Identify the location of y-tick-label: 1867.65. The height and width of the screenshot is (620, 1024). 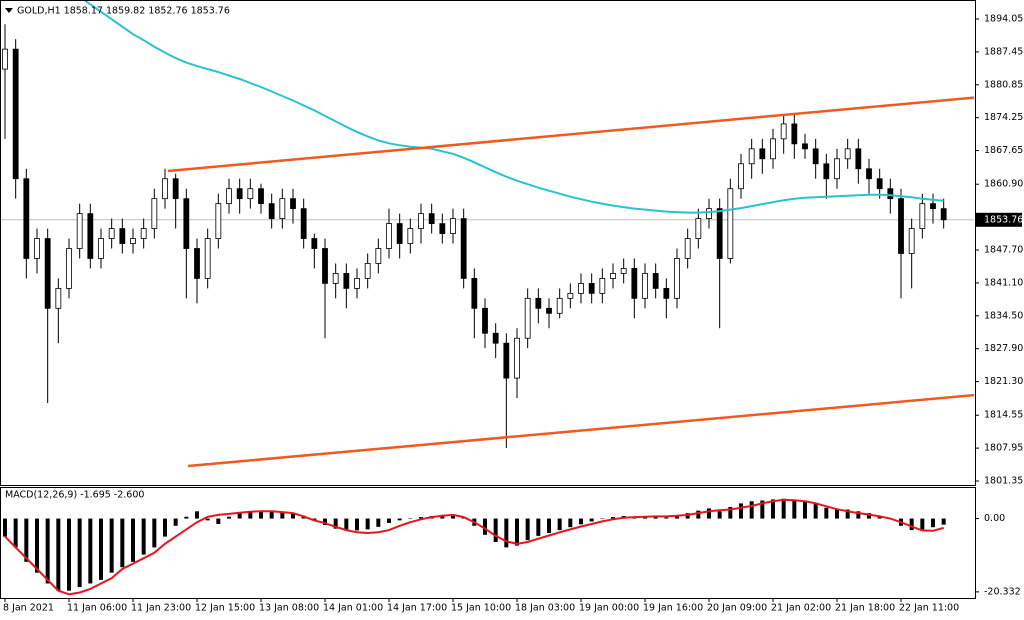
(1003, 150).